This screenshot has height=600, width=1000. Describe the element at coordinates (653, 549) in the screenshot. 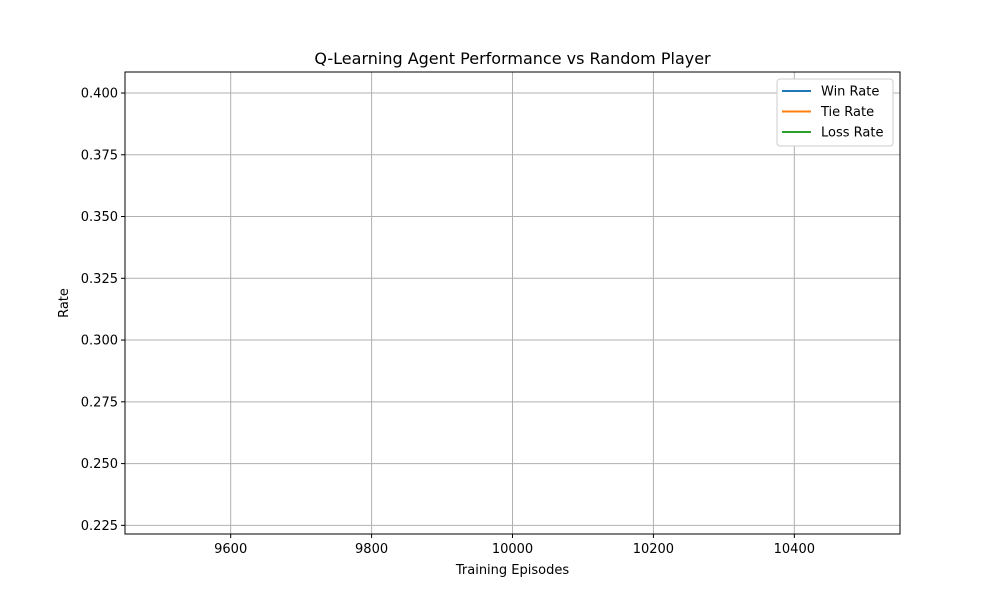

I see `x-tick-label: 10200` at that location.